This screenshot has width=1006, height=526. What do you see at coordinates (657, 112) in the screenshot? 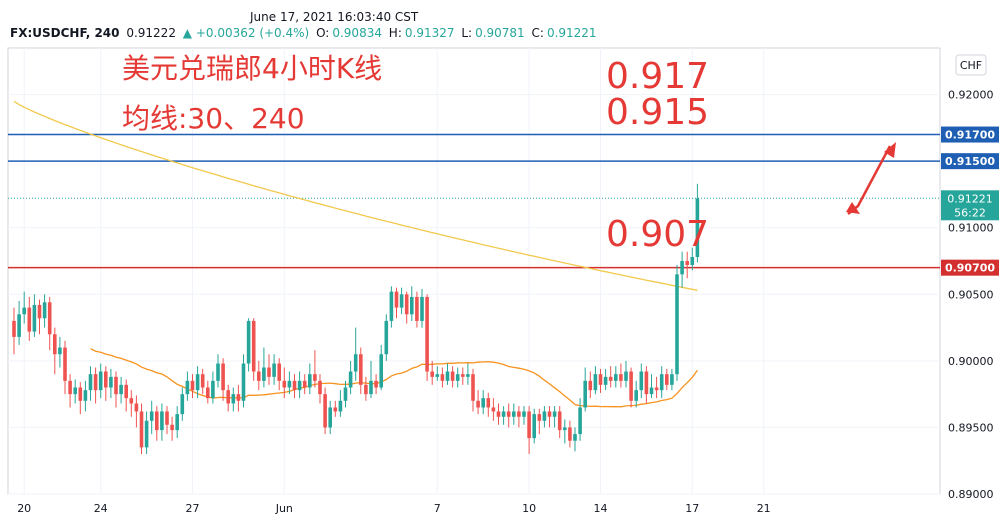
I see `annotation-915: 0.915` at bounding box center [657, 112].